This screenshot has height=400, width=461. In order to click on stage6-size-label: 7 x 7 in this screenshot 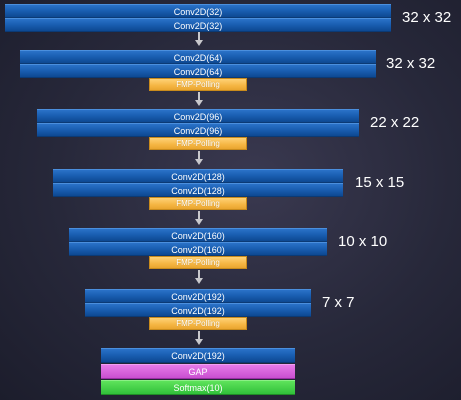, I will do `click(338, 302)`.